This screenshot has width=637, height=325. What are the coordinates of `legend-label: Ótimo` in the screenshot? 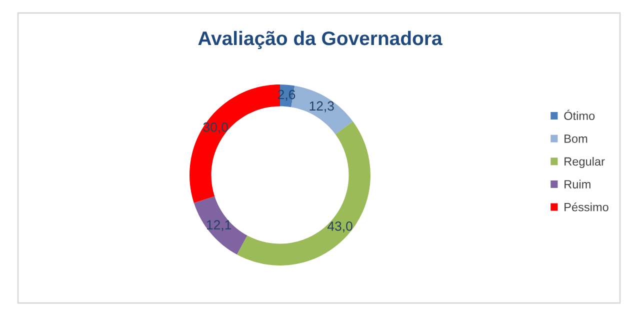 It's located at (579, 115).